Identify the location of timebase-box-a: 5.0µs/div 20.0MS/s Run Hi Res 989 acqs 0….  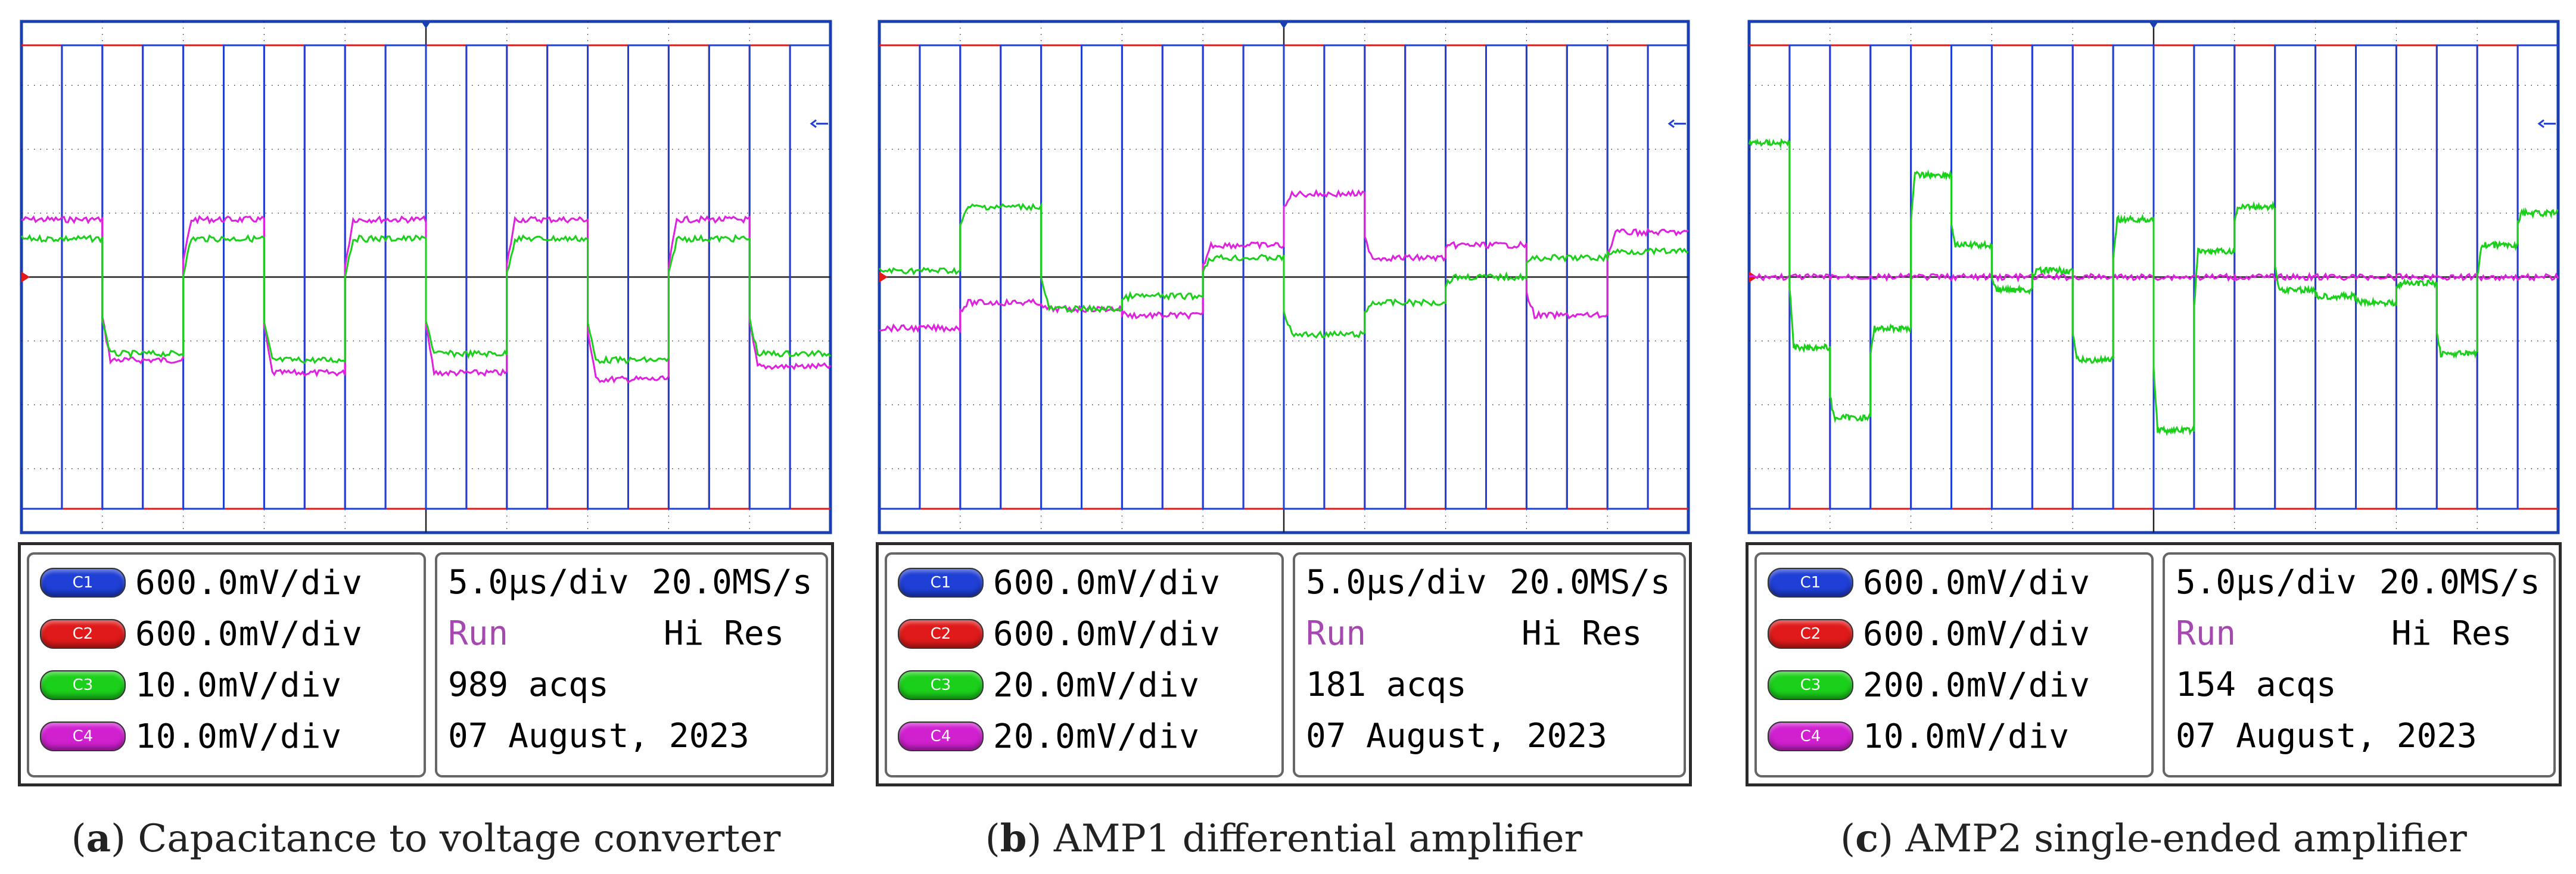
(631, 665).